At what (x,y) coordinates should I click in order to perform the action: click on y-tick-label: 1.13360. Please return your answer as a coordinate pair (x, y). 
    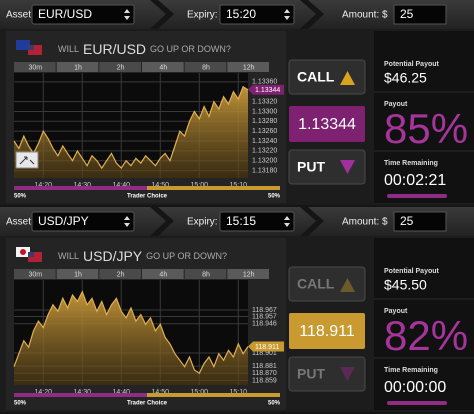
    Looking at the image, I should click on (264, 82).